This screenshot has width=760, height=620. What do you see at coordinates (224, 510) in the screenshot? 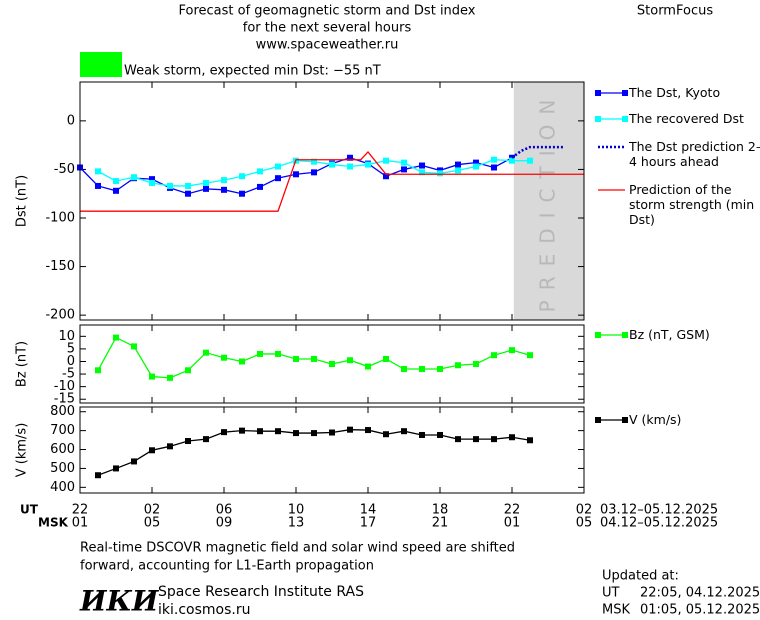
I see `x-tick-label: 06` at bounding box center [224, 510].